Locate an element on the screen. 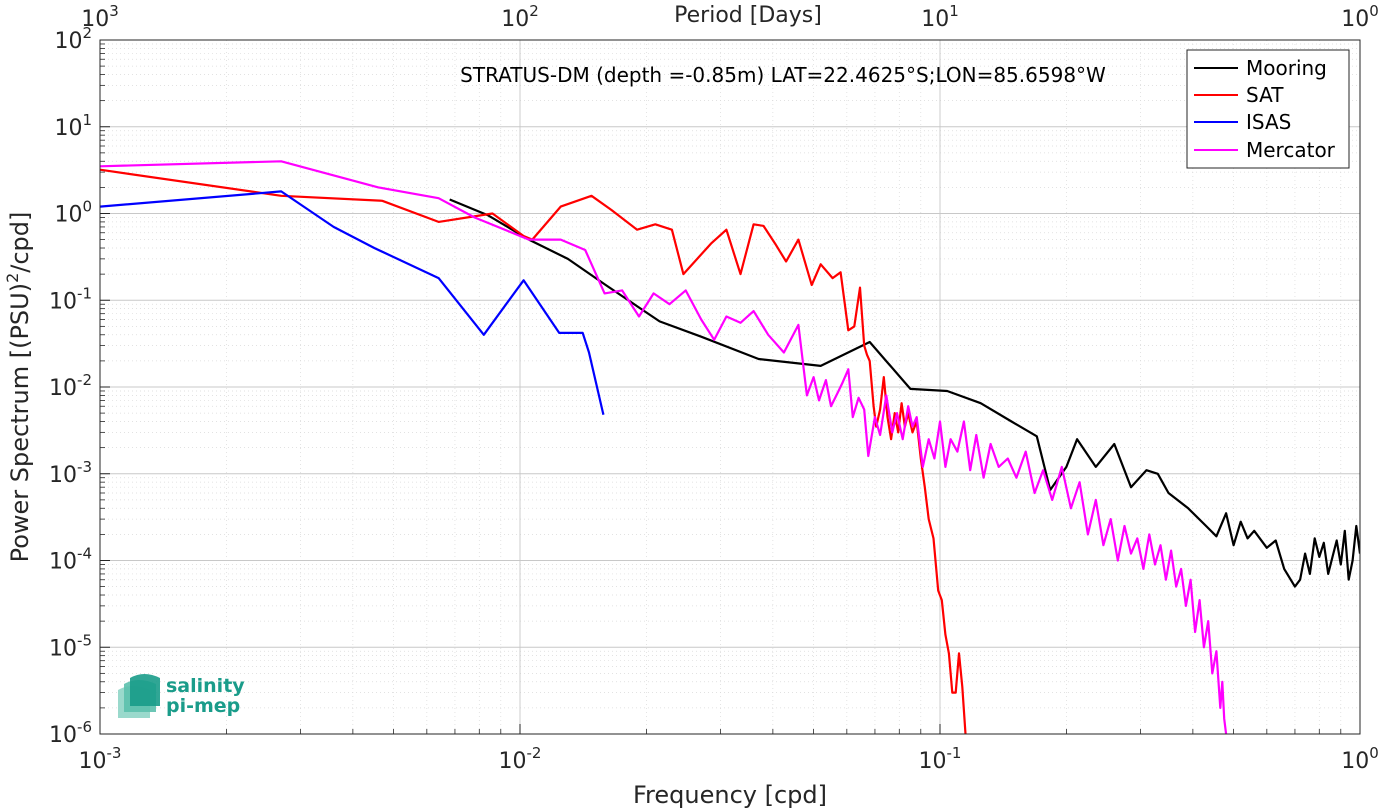 This screenshot has height=809, width=1383. legend-label-sat: SAT is located at coordinates (1265, 95).